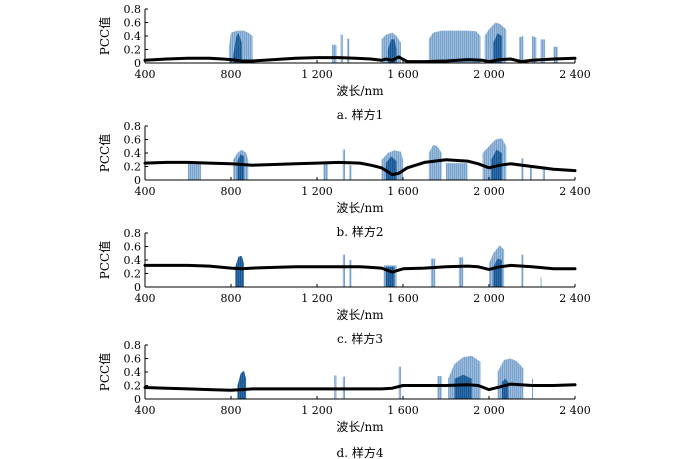 The image size is (700, 459). I want to click on panel-caption: c. 样方3, so click(360, 338).